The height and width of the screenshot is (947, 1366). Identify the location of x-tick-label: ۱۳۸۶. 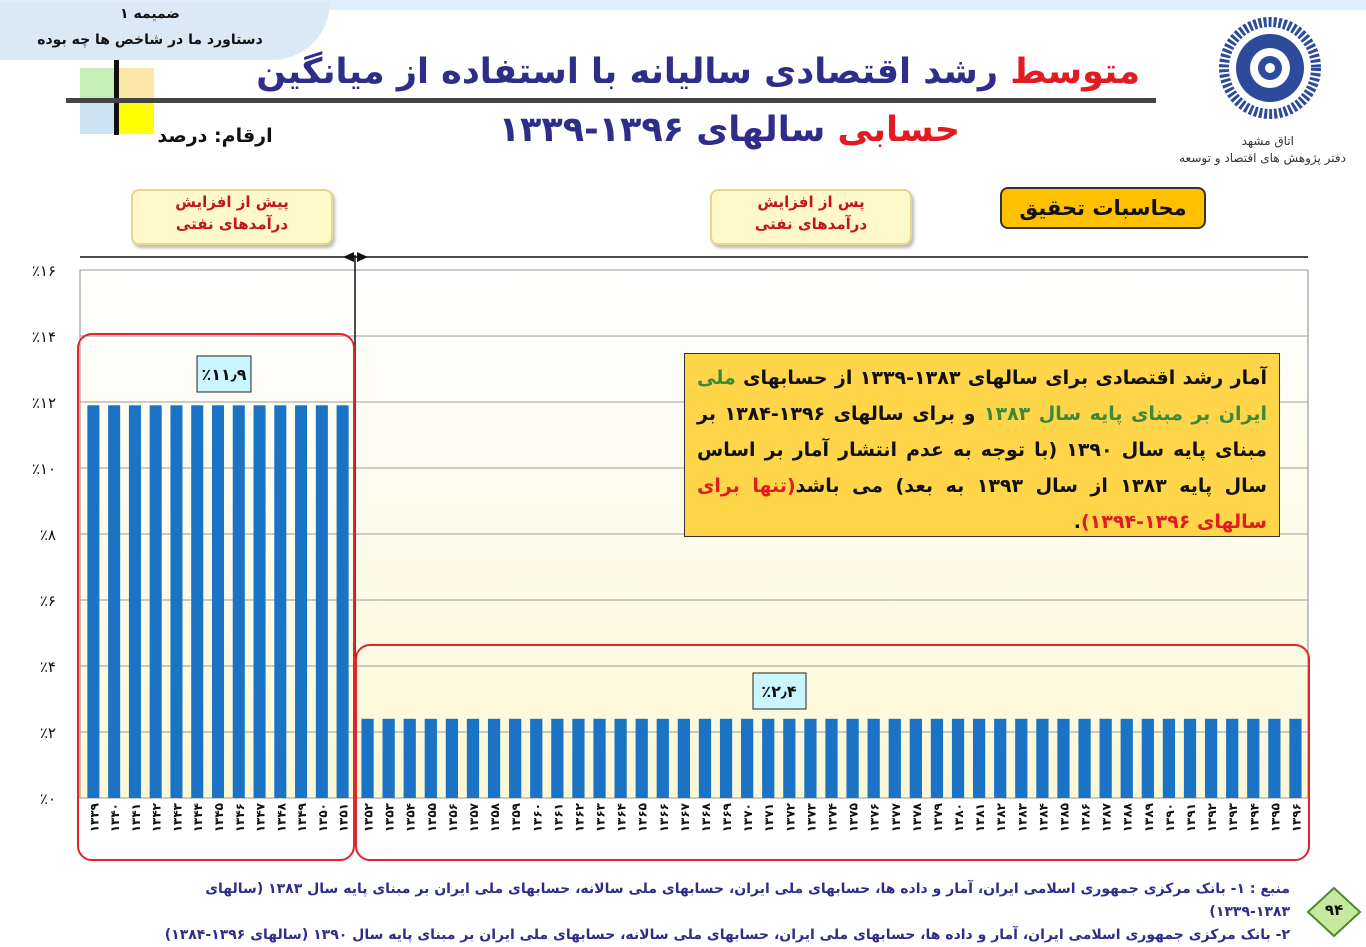
(1086, 817).